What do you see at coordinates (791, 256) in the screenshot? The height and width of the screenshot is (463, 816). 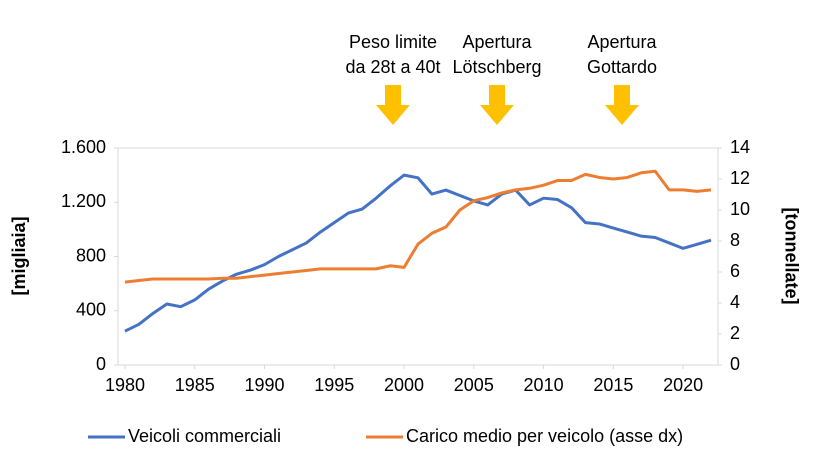 I see `y2-axis-label: [tonnellate]` at bounding box center [791, 256].